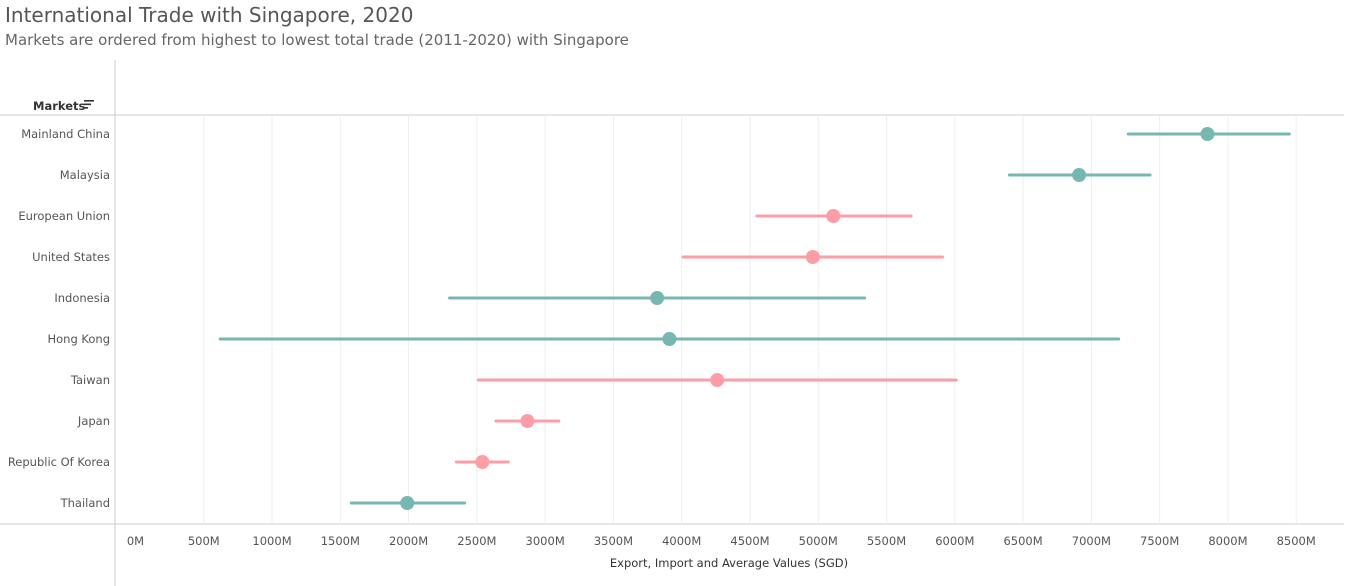 Image resolution: width=1351 pixels, height=586 pixels. What do you see at coordinates (259, 462) in the screenshot?
I see `market-row: Republic Of Korea` at bounding box center [259, 462].